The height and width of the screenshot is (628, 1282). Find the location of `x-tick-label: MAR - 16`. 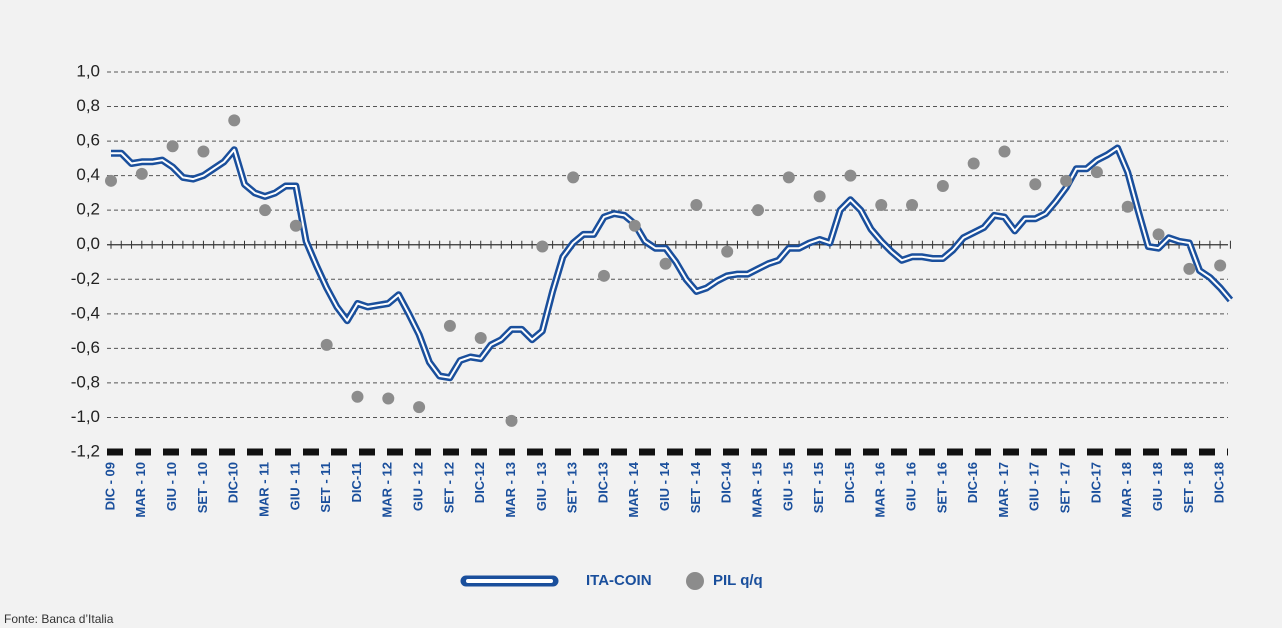

x-tick-label: MAR - 16 is located at coordinates (880, 490).